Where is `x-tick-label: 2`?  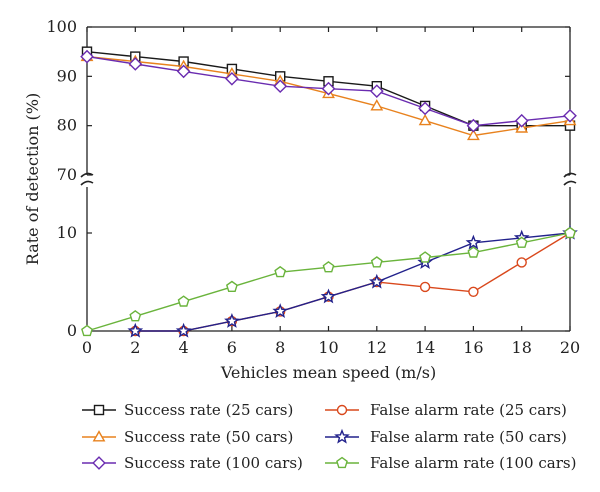 x-tick-label: 2 is located at coordinates (135, 347).